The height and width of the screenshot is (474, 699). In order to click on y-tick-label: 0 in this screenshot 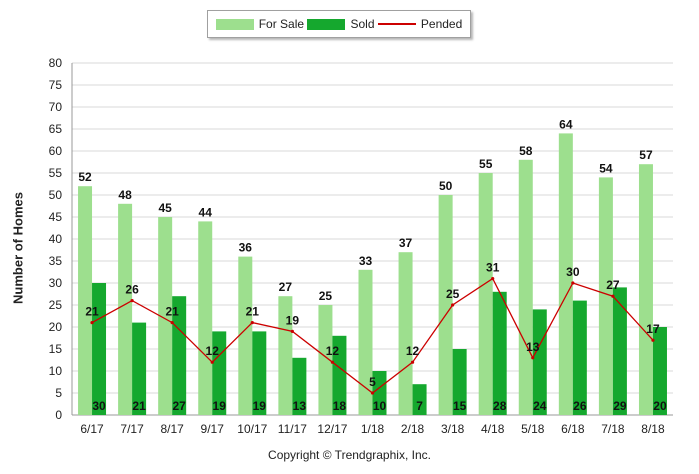, I will do `click(58, 415)`.